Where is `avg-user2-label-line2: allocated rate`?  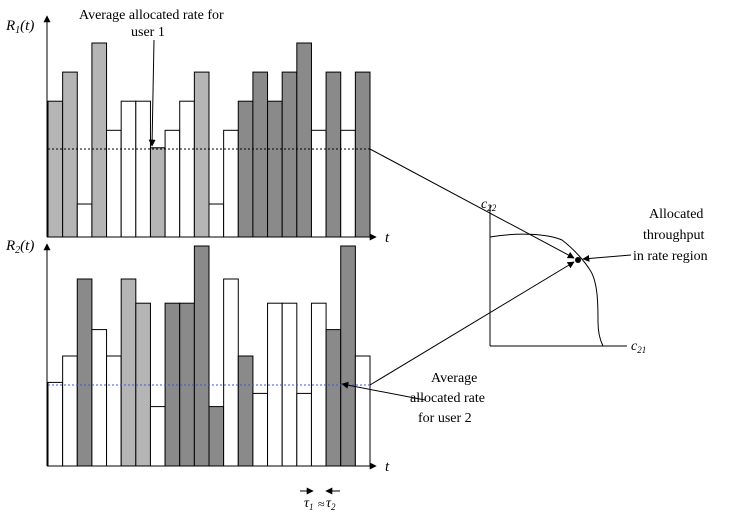
avg-user2-label-line2: allocated rate is located at coordinates (447, 398).